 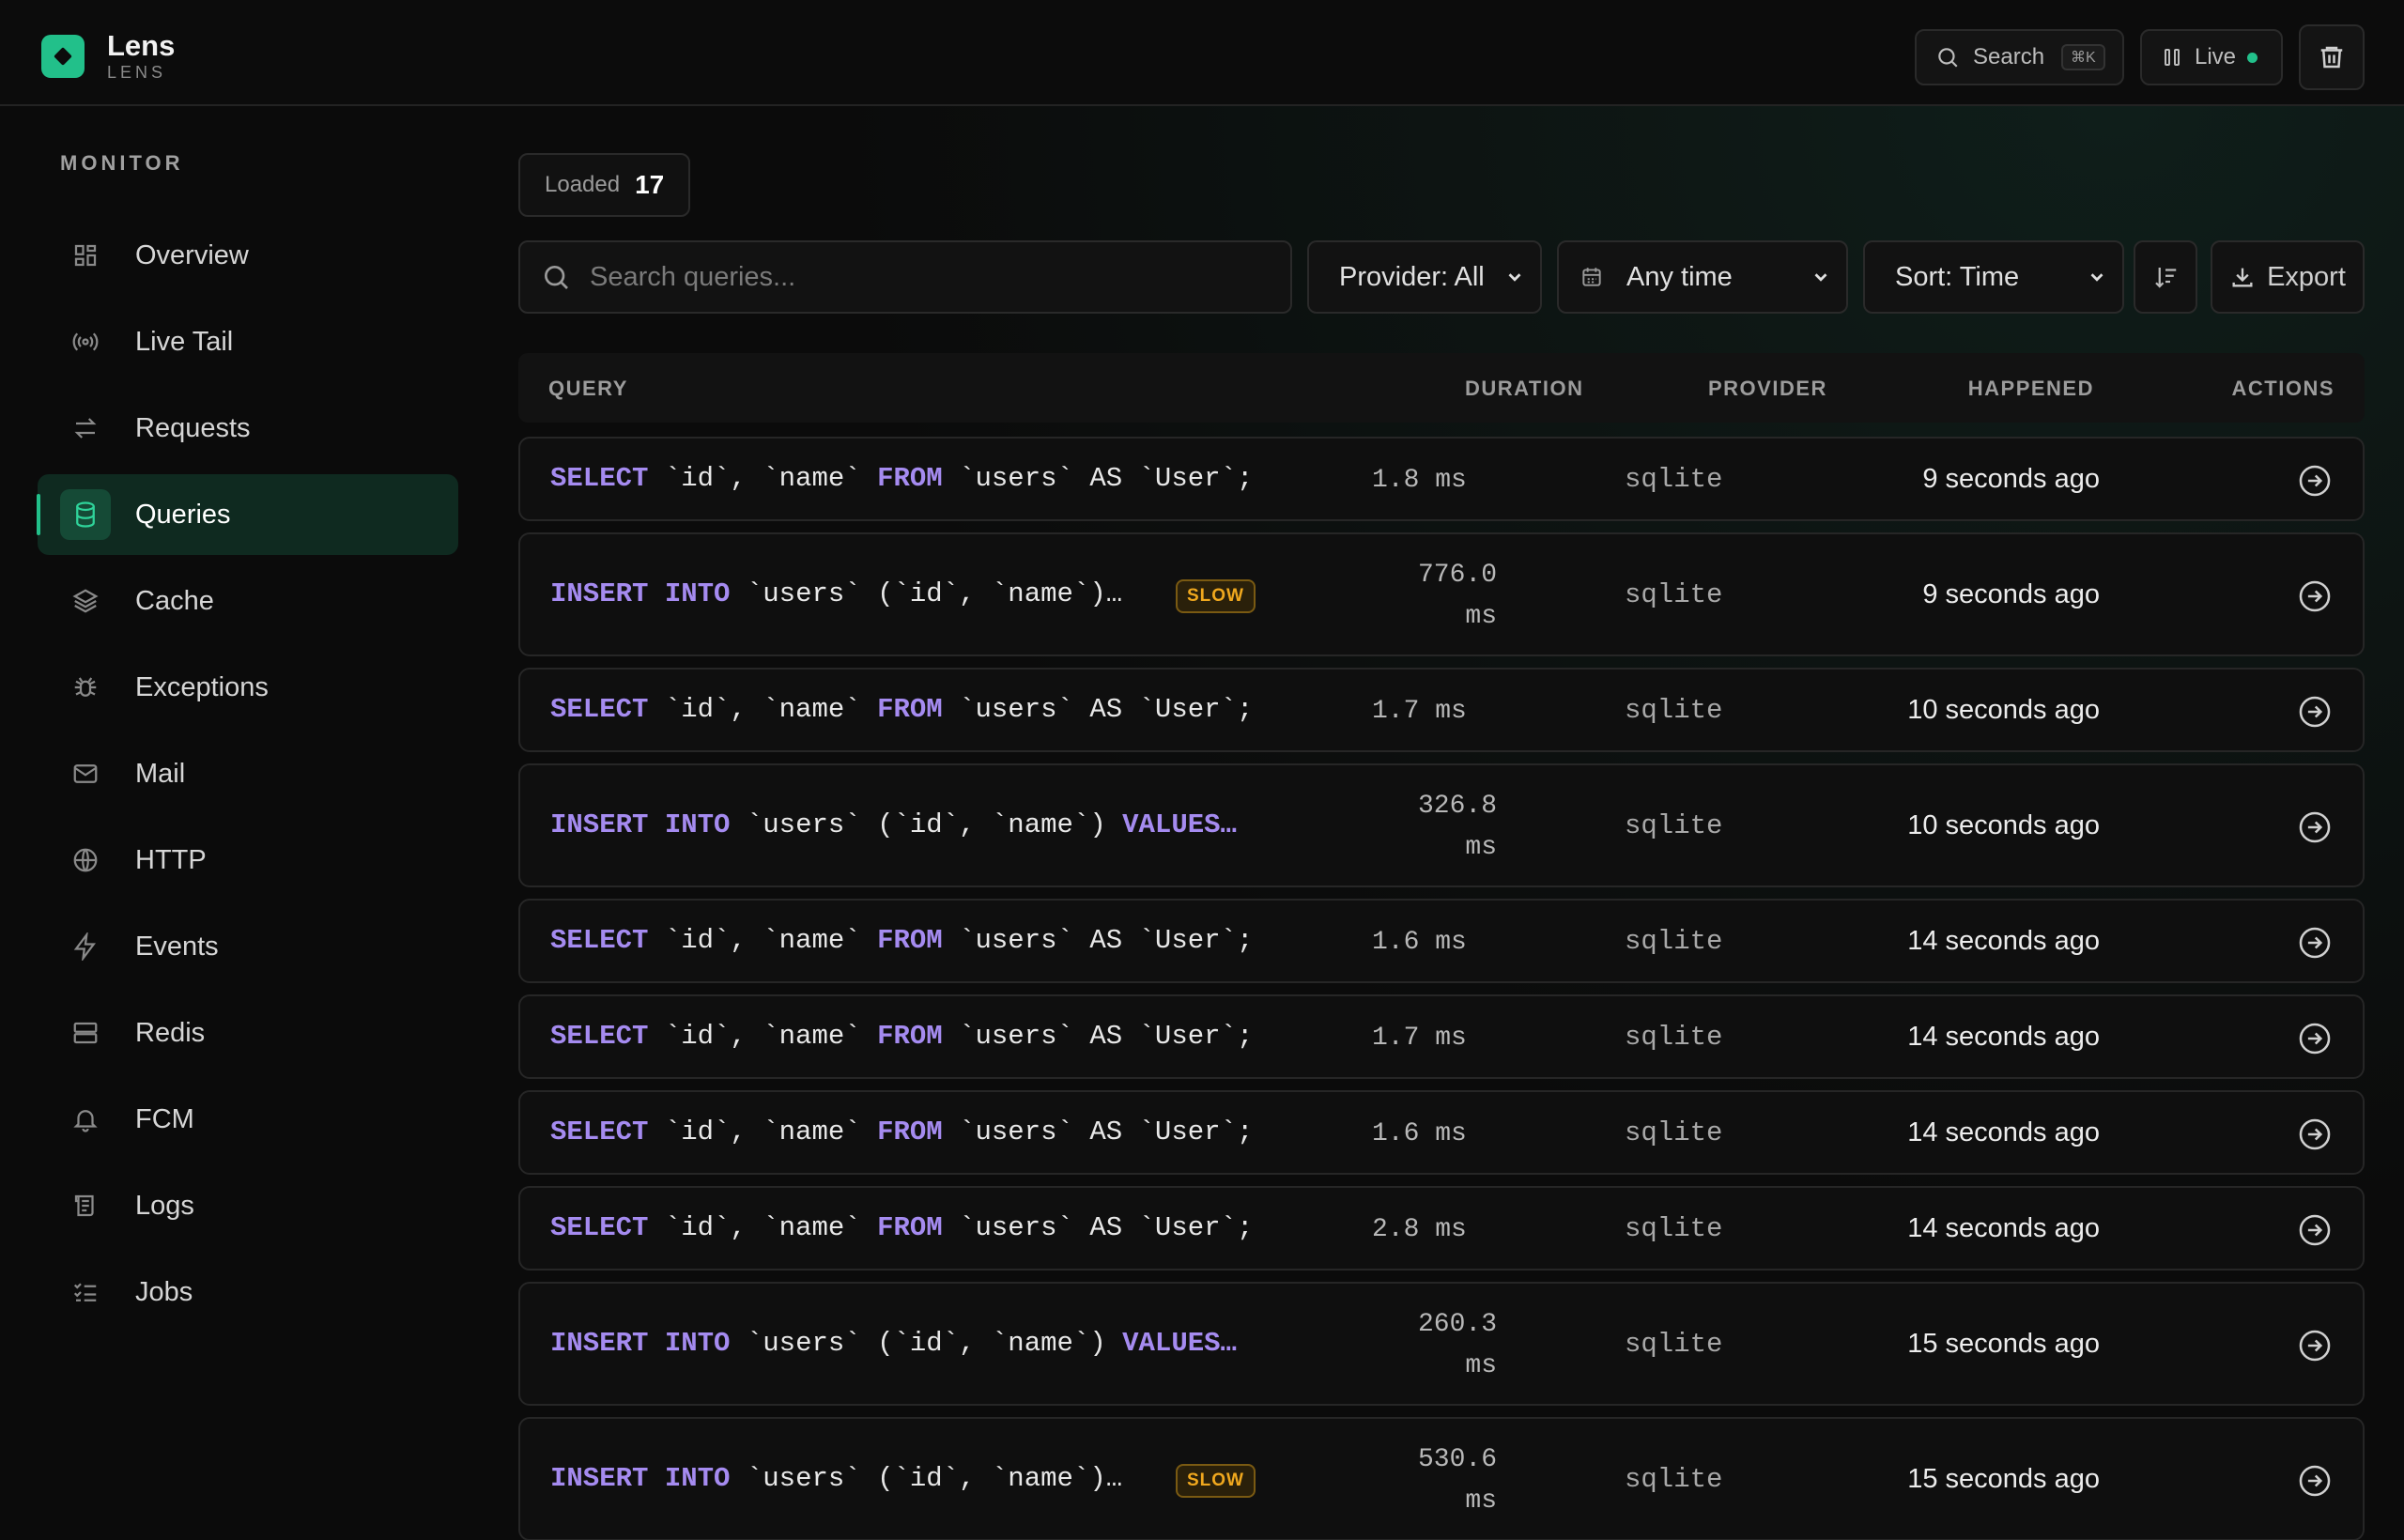 I want to click on sidebar-item-overview: Overview, so click(x=248, y=255).